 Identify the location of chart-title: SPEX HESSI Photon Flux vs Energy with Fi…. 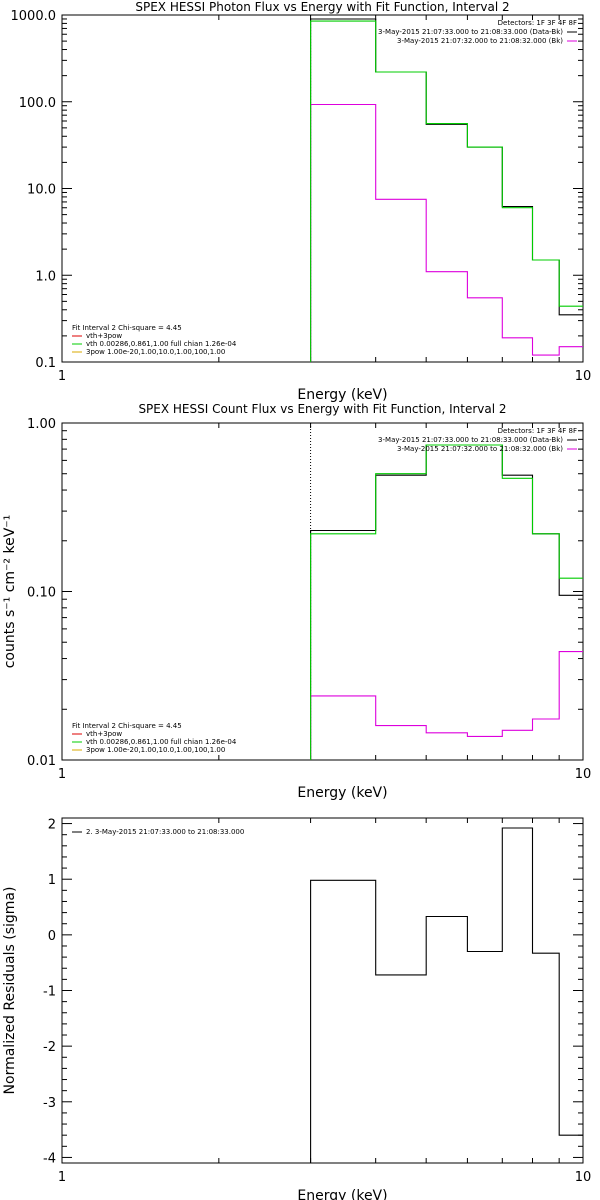
(322, 7).